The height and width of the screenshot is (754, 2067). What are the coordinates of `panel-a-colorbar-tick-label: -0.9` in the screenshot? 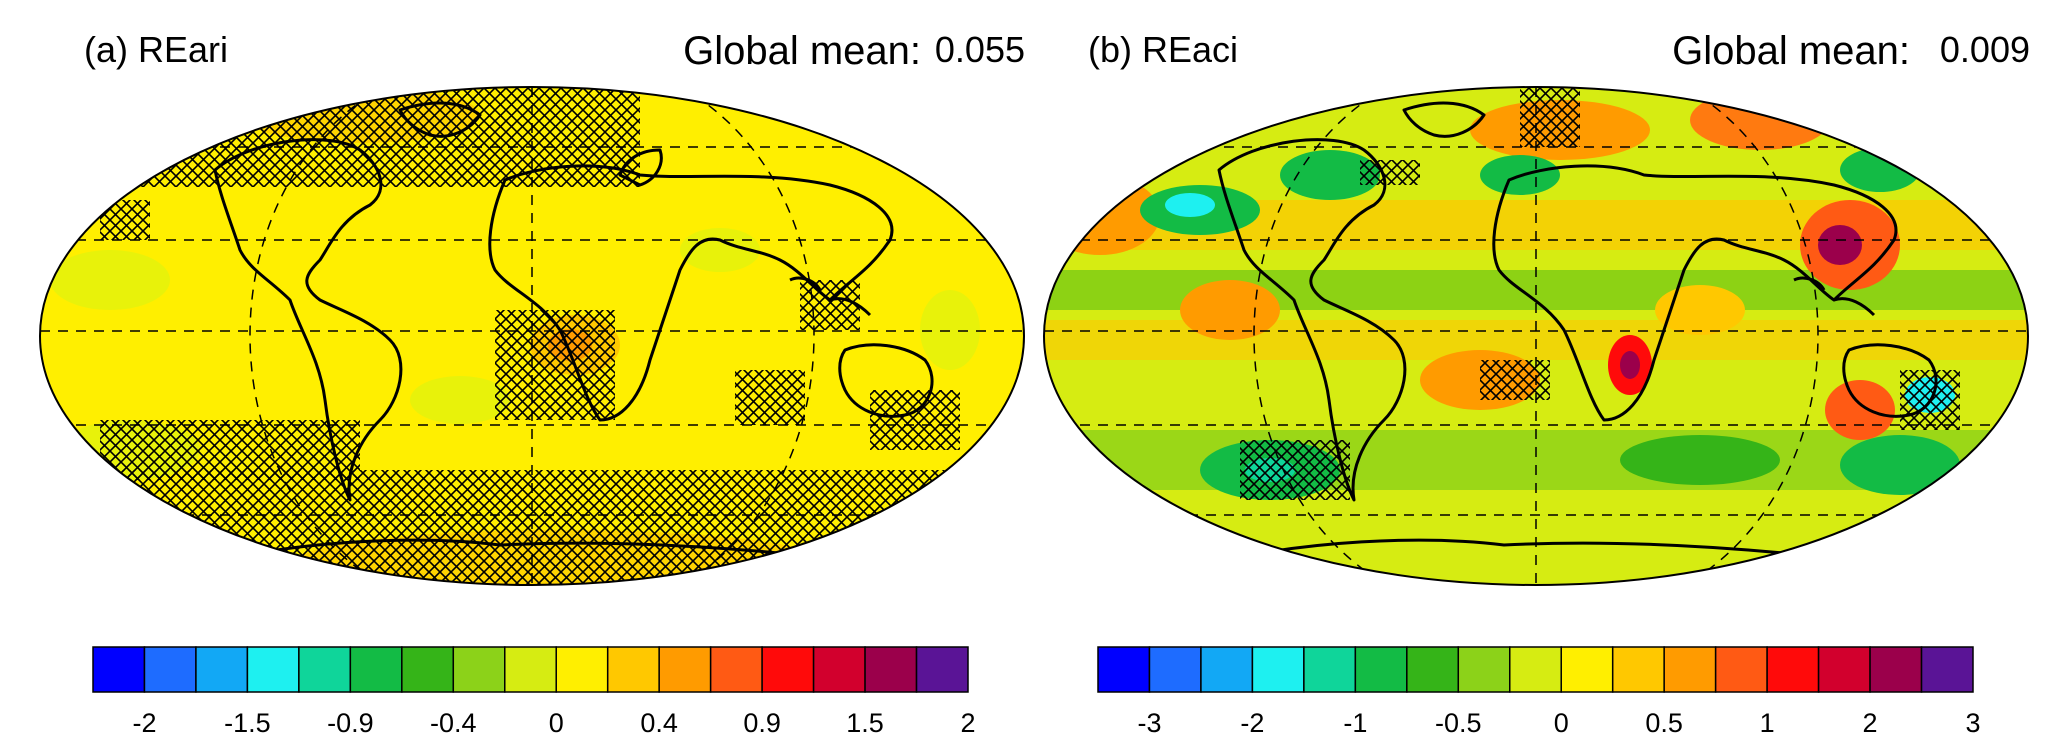 It's located at (350, 723).